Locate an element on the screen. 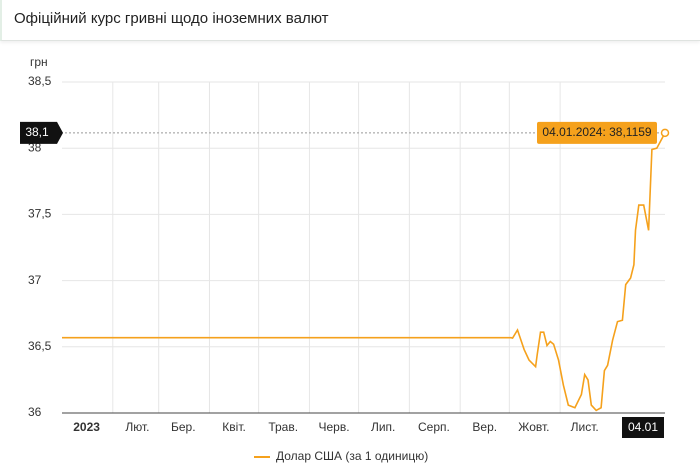 The height and width of the screenshot is (468, 700). y-axis-label: грн is located at coordinates (39, 62).